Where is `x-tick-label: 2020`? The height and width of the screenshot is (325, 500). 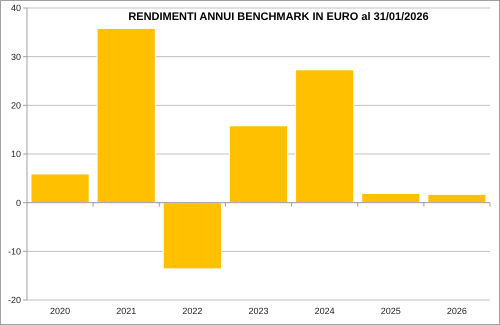 x-tick-label: 2020 is located at coordinates (60, 311).